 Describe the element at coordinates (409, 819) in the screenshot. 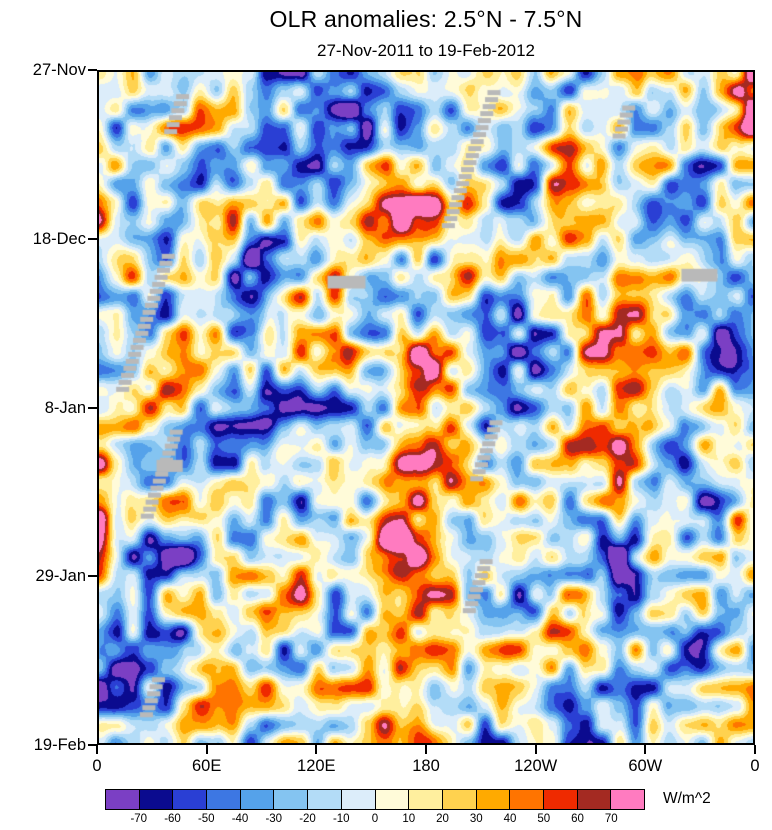

I see `colorbar-tick-label: 10` at that location.